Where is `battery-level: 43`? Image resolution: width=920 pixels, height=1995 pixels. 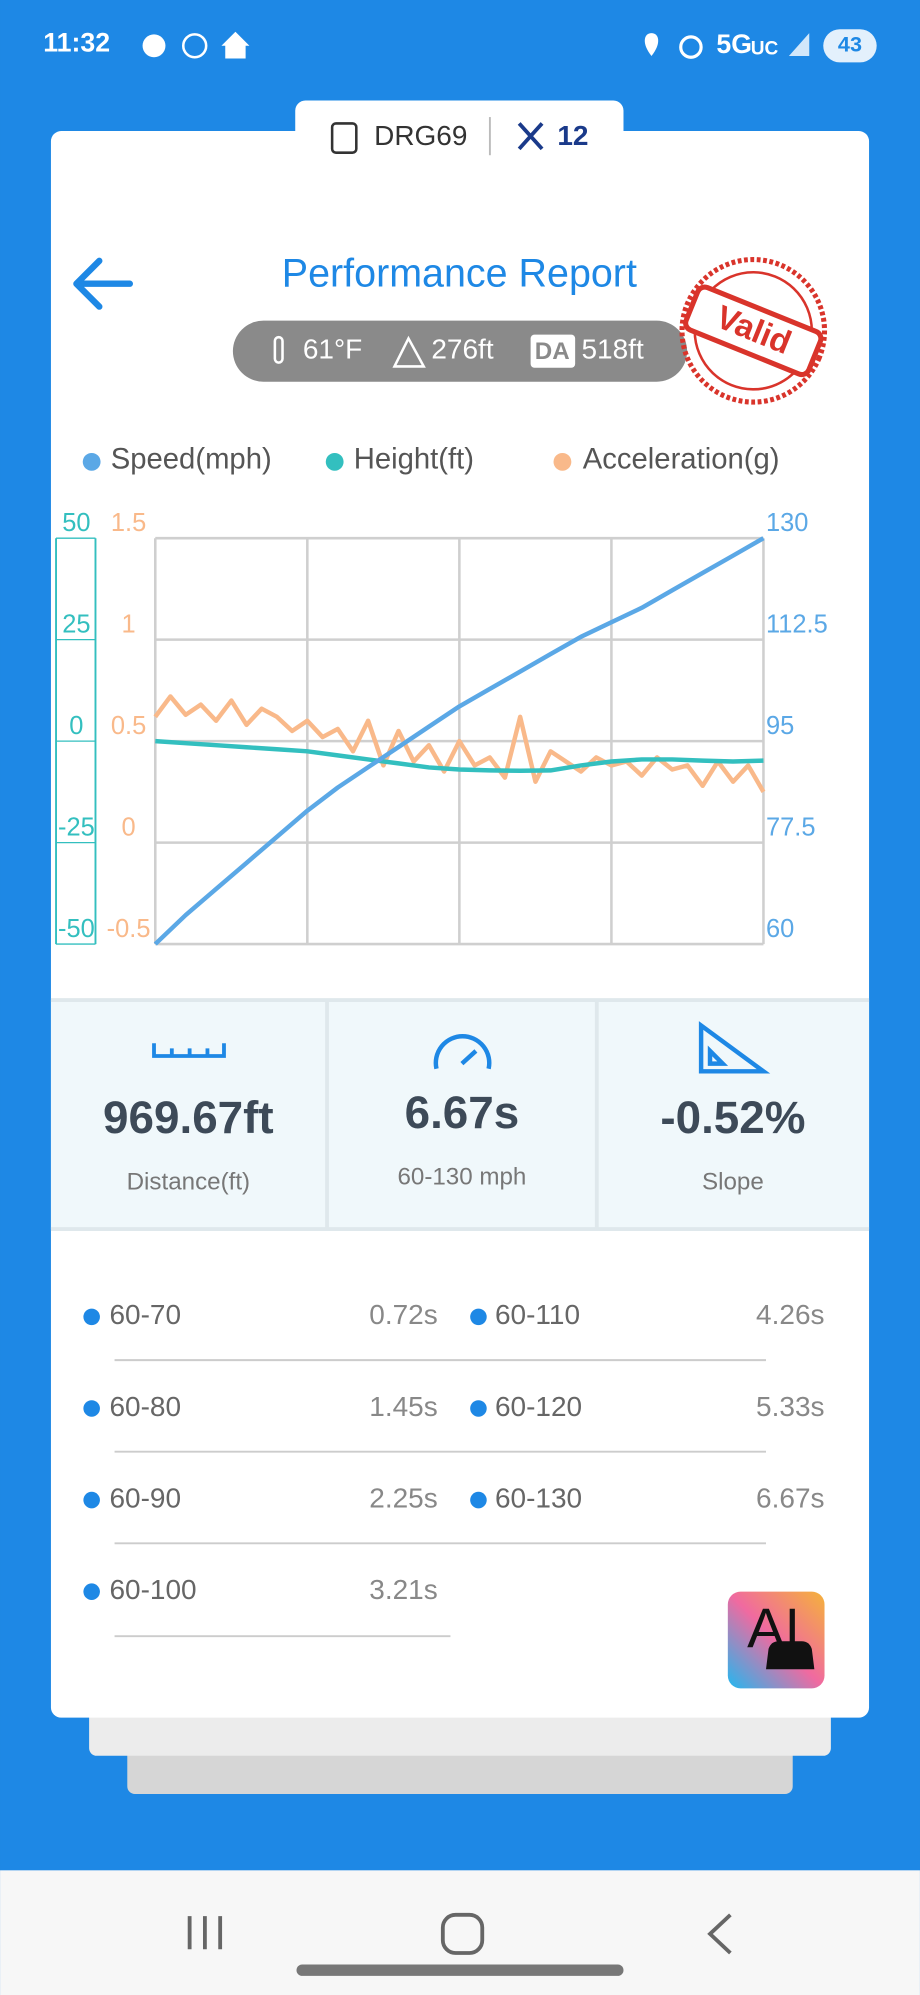 battery-level: 43 is located at coordinates (850, 44).